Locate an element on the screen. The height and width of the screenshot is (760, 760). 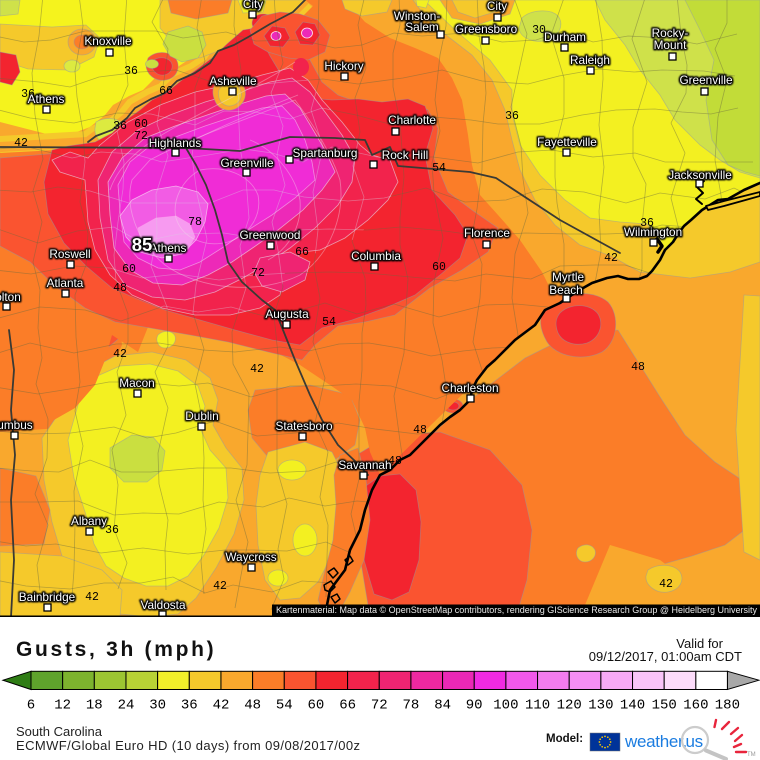
svg-text: 160 is located at coordinates (695, 706).